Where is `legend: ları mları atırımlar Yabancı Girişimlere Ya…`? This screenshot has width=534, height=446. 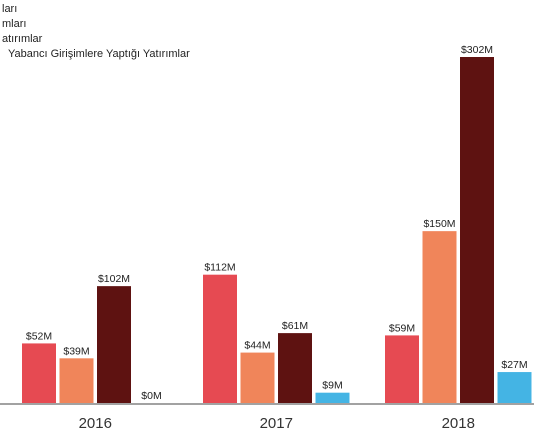
legend: ları mları atırımlar Yabancı Girişimlere Ya… is located at coordinates (96, 31).